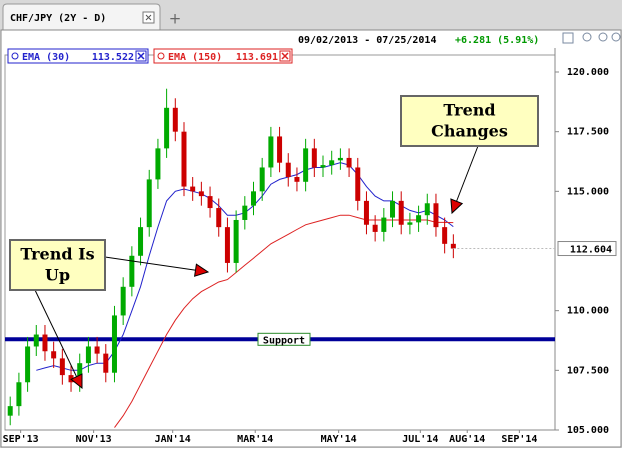  Describe the element at coordinates (255, 439) in the screenshot. I see `x-tick-label: MAR'14` at that location.